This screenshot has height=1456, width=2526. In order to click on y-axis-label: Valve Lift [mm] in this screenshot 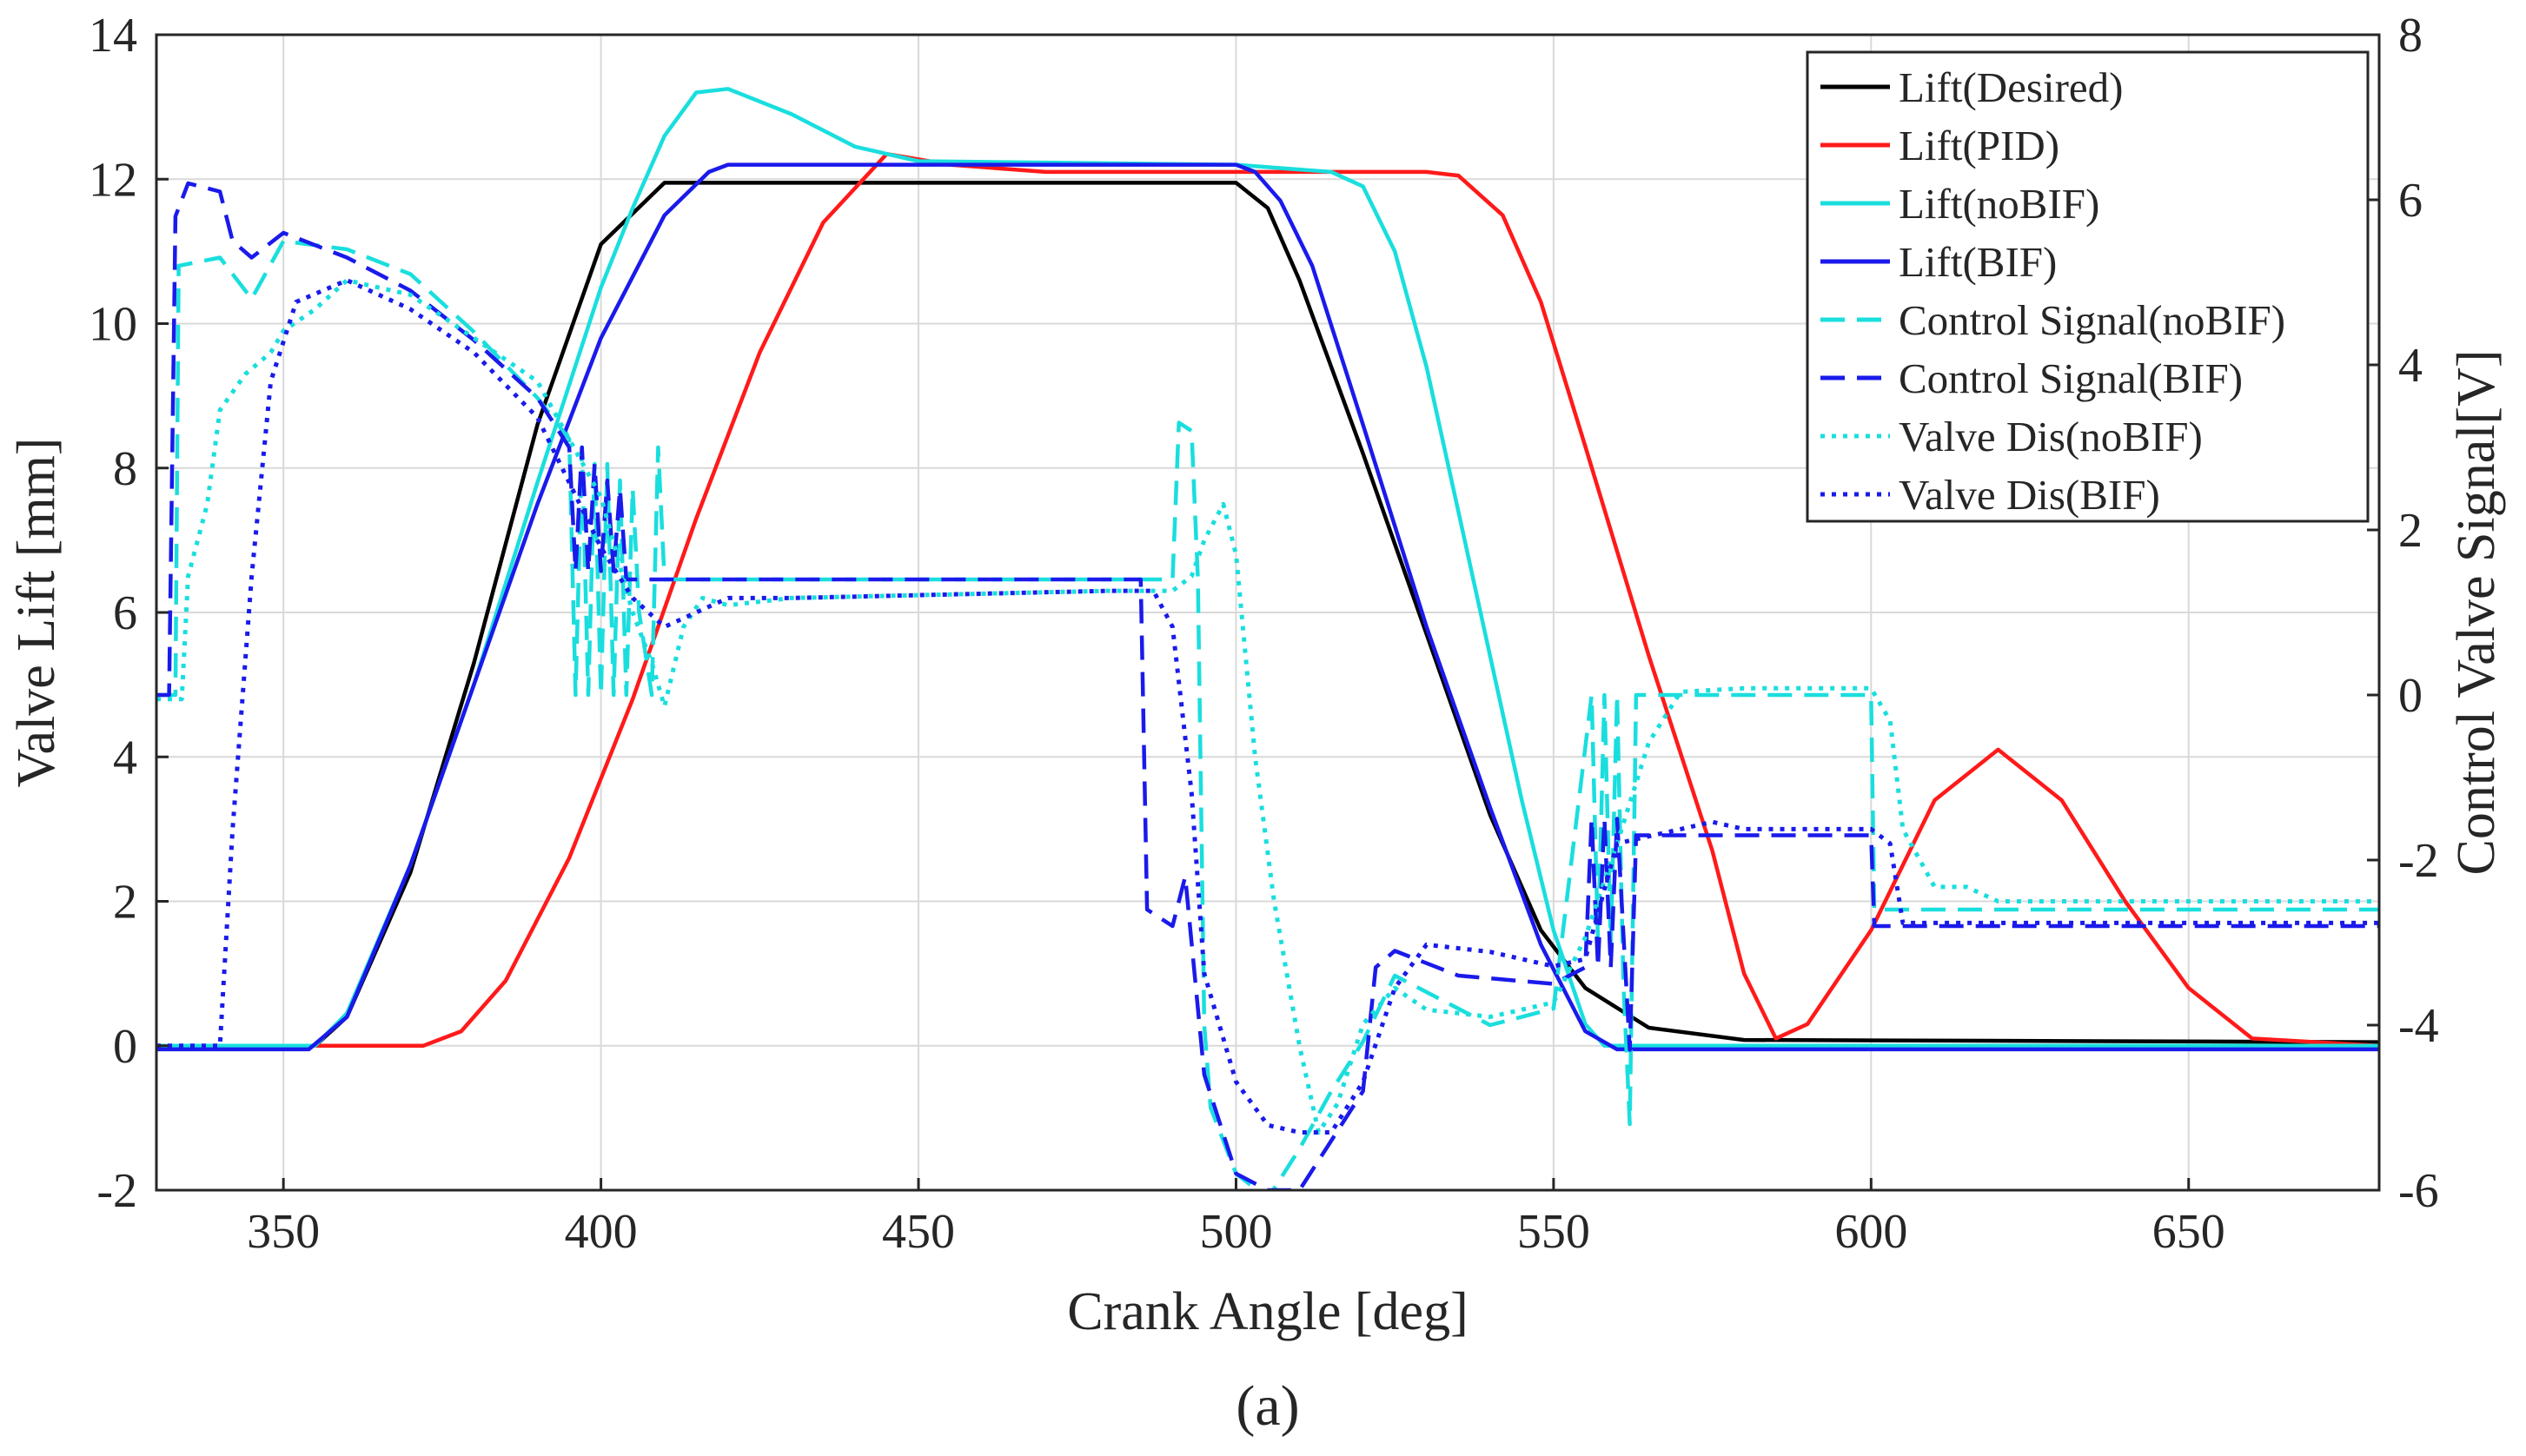, I will do `click(36, 613)`.